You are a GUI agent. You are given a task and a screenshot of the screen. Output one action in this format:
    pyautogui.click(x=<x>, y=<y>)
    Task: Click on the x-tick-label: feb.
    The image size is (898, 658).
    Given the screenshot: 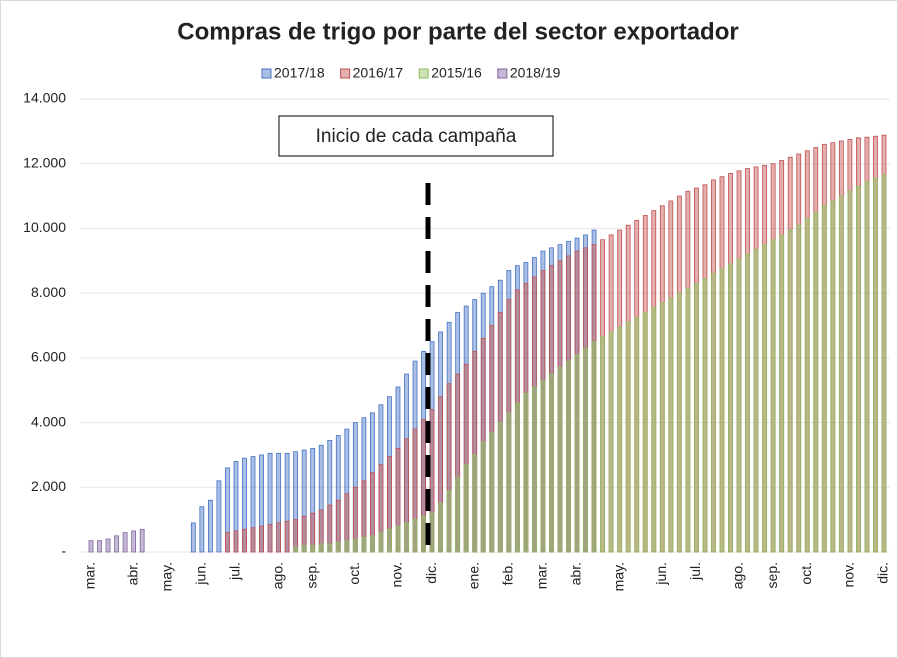 What is the action you would take?
    pyautogui.click(x=508, y=573)
    